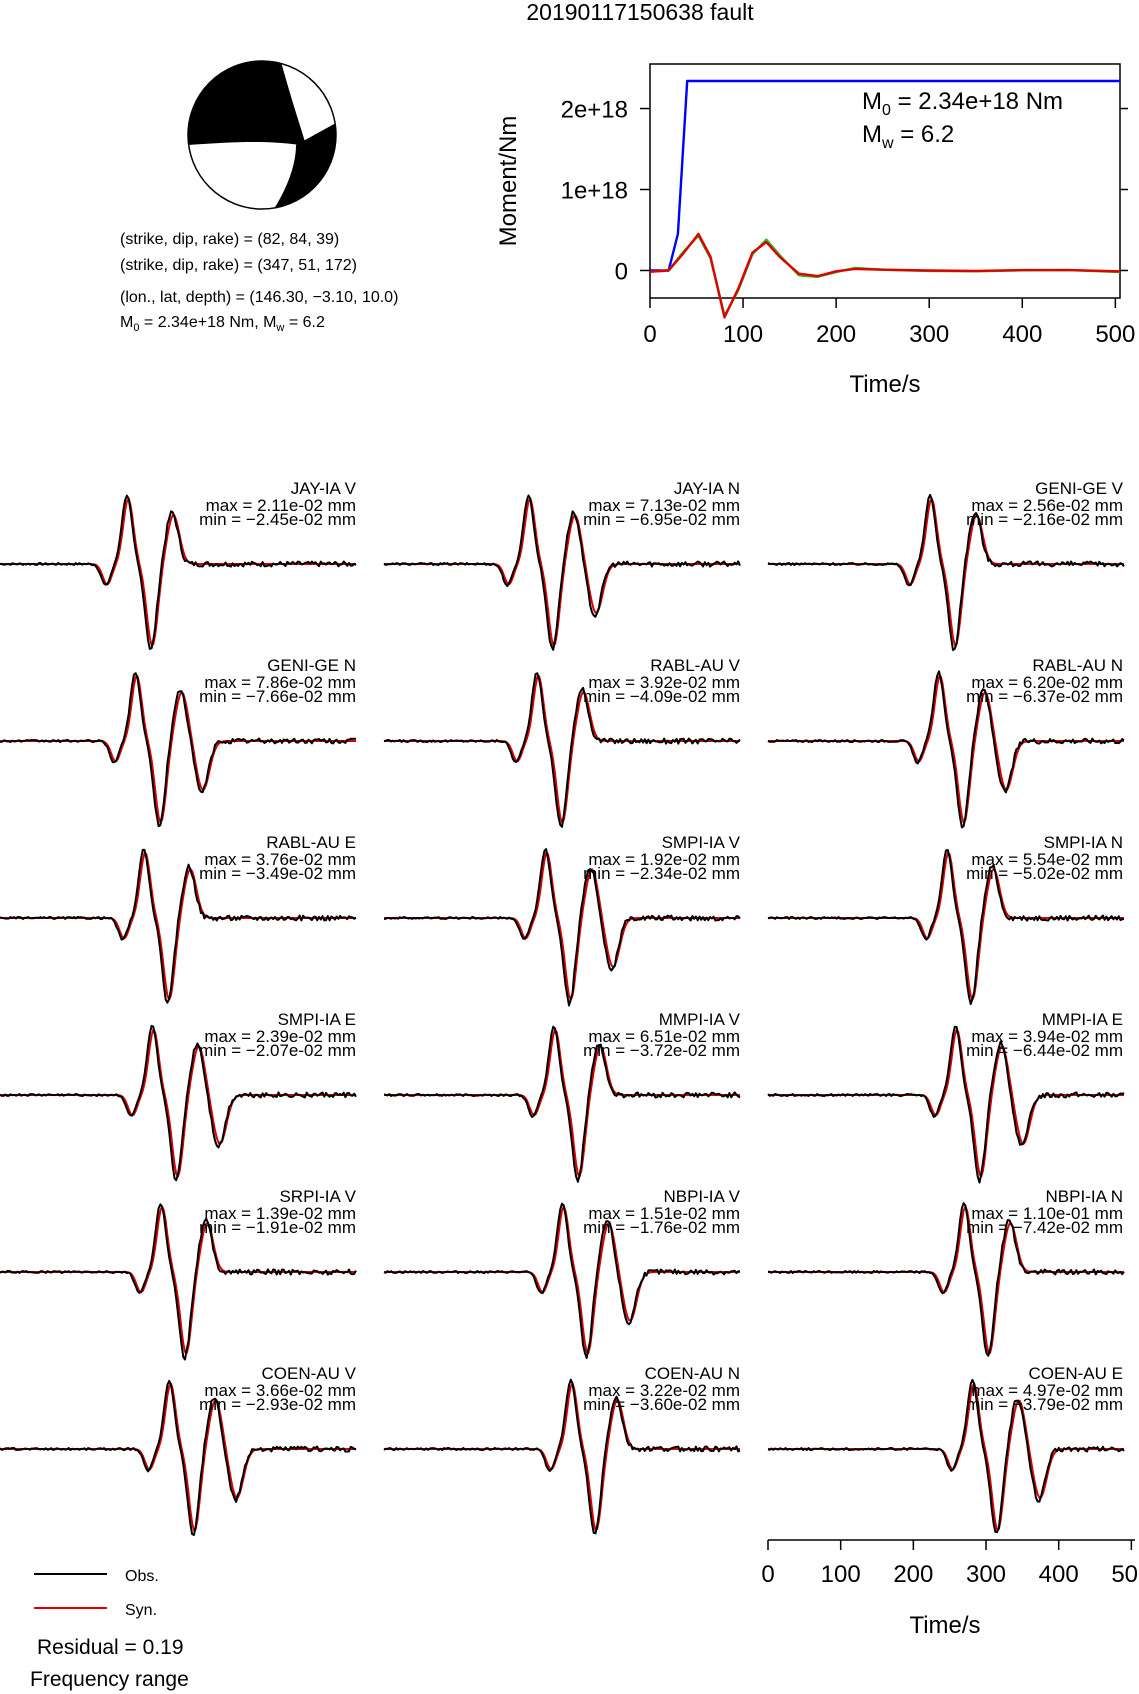 This screenshot has width=1139, height=1694. Describe the element at coordinates (317, 1196) in the screenshot. I see `station-name: SRPI-IA V` at that location.